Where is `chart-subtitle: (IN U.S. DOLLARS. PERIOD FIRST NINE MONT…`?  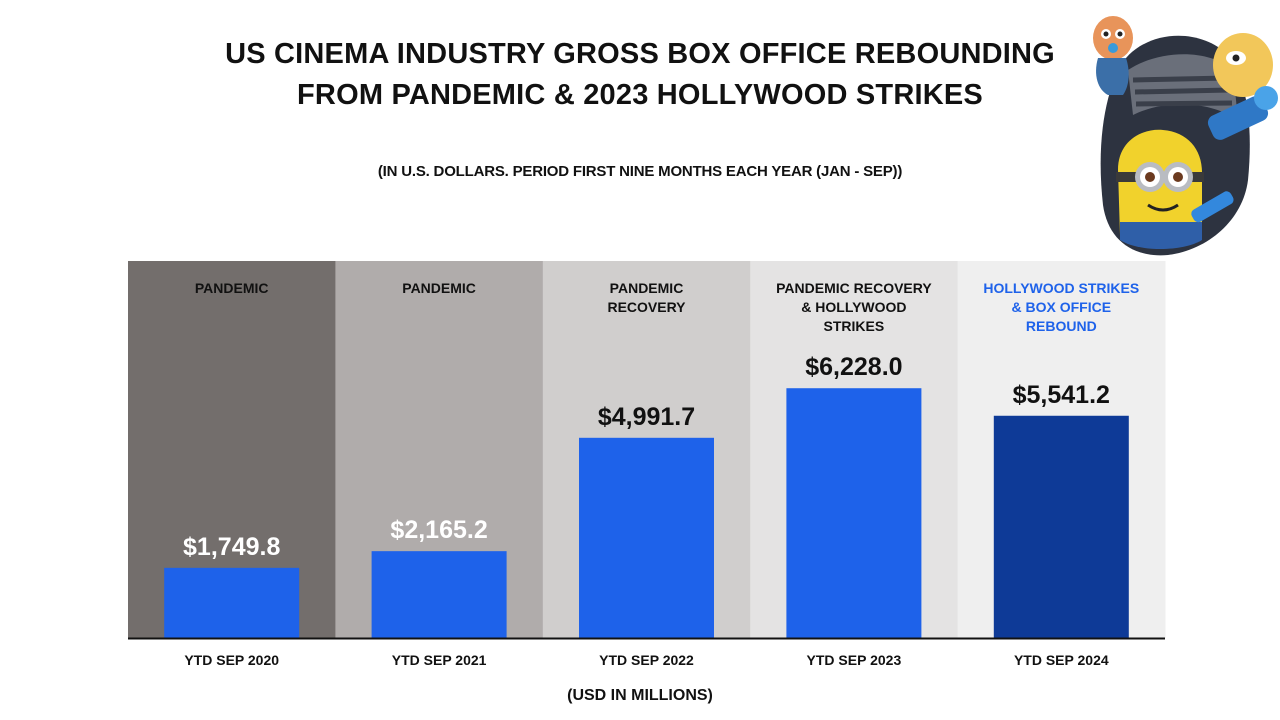 chart-subtitle: (IN U.S. DOLLARS. PERIOD FIRST NINE MONT… is located at coordinates (640, 171).